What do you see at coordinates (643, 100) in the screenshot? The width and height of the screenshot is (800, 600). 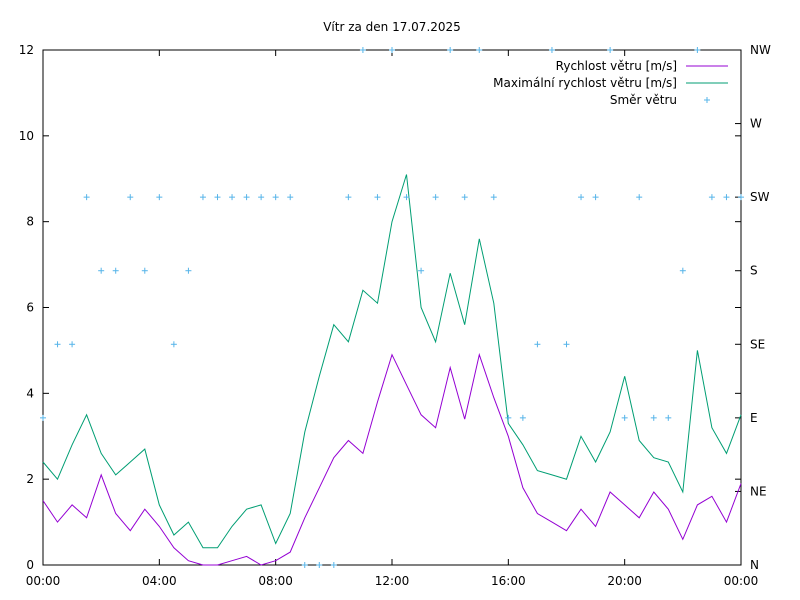 I see `legend-label-direction: Směr větru` at bounding box center [643, 100].